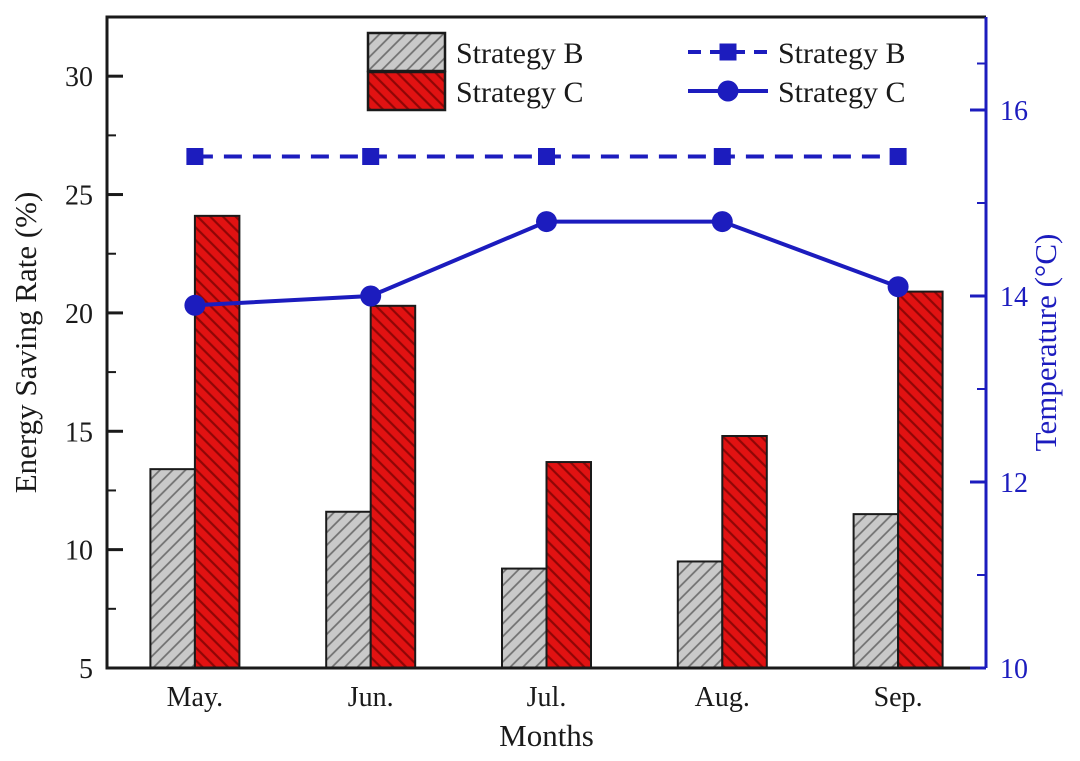 This screenshot has height=761, width=1080. I want to click on right-axis-title: Temperature (°C), so click(1045, 343).